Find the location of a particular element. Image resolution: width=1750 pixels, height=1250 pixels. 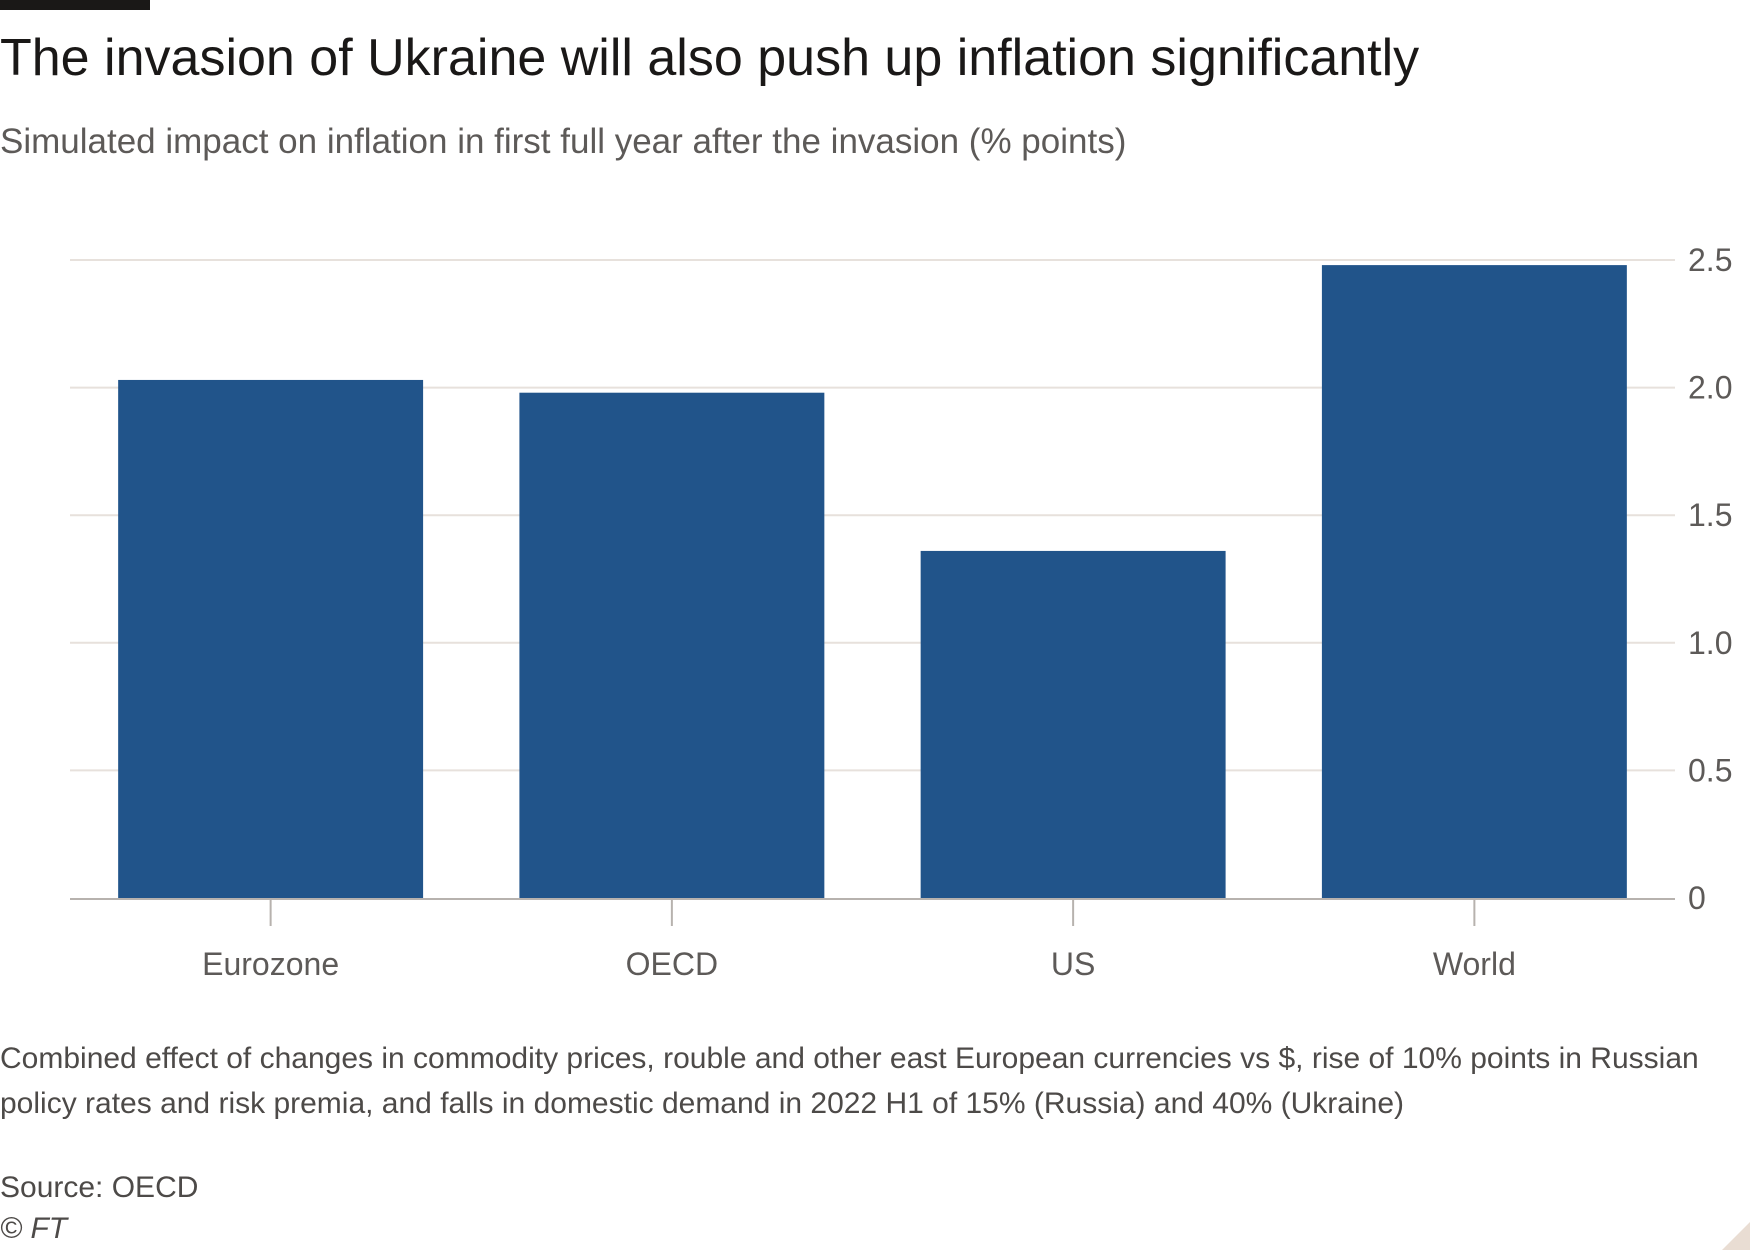

corner-fold-icon is located at coordinates (1736, 1236).